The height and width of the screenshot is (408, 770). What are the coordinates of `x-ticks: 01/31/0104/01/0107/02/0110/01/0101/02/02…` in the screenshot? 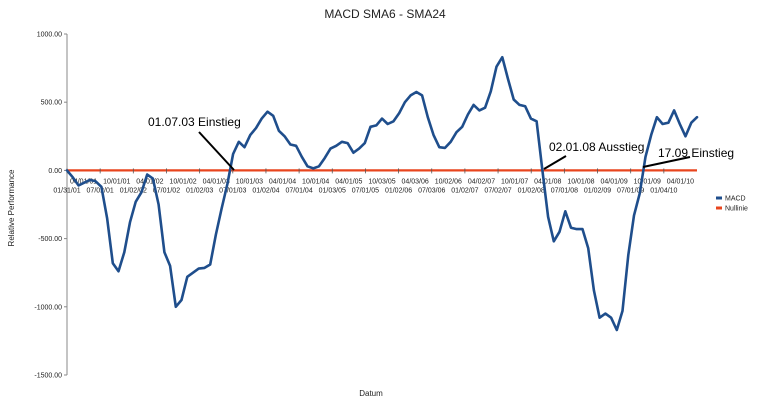 It's located at (373, 181).